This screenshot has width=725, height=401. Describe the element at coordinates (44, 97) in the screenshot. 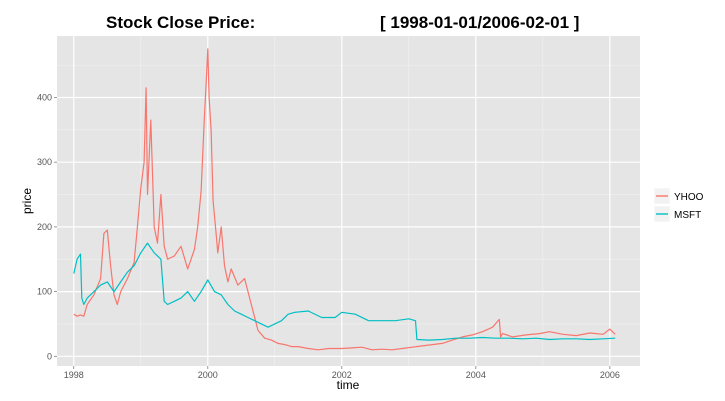

I see `y-tick-label: 400` at that location.